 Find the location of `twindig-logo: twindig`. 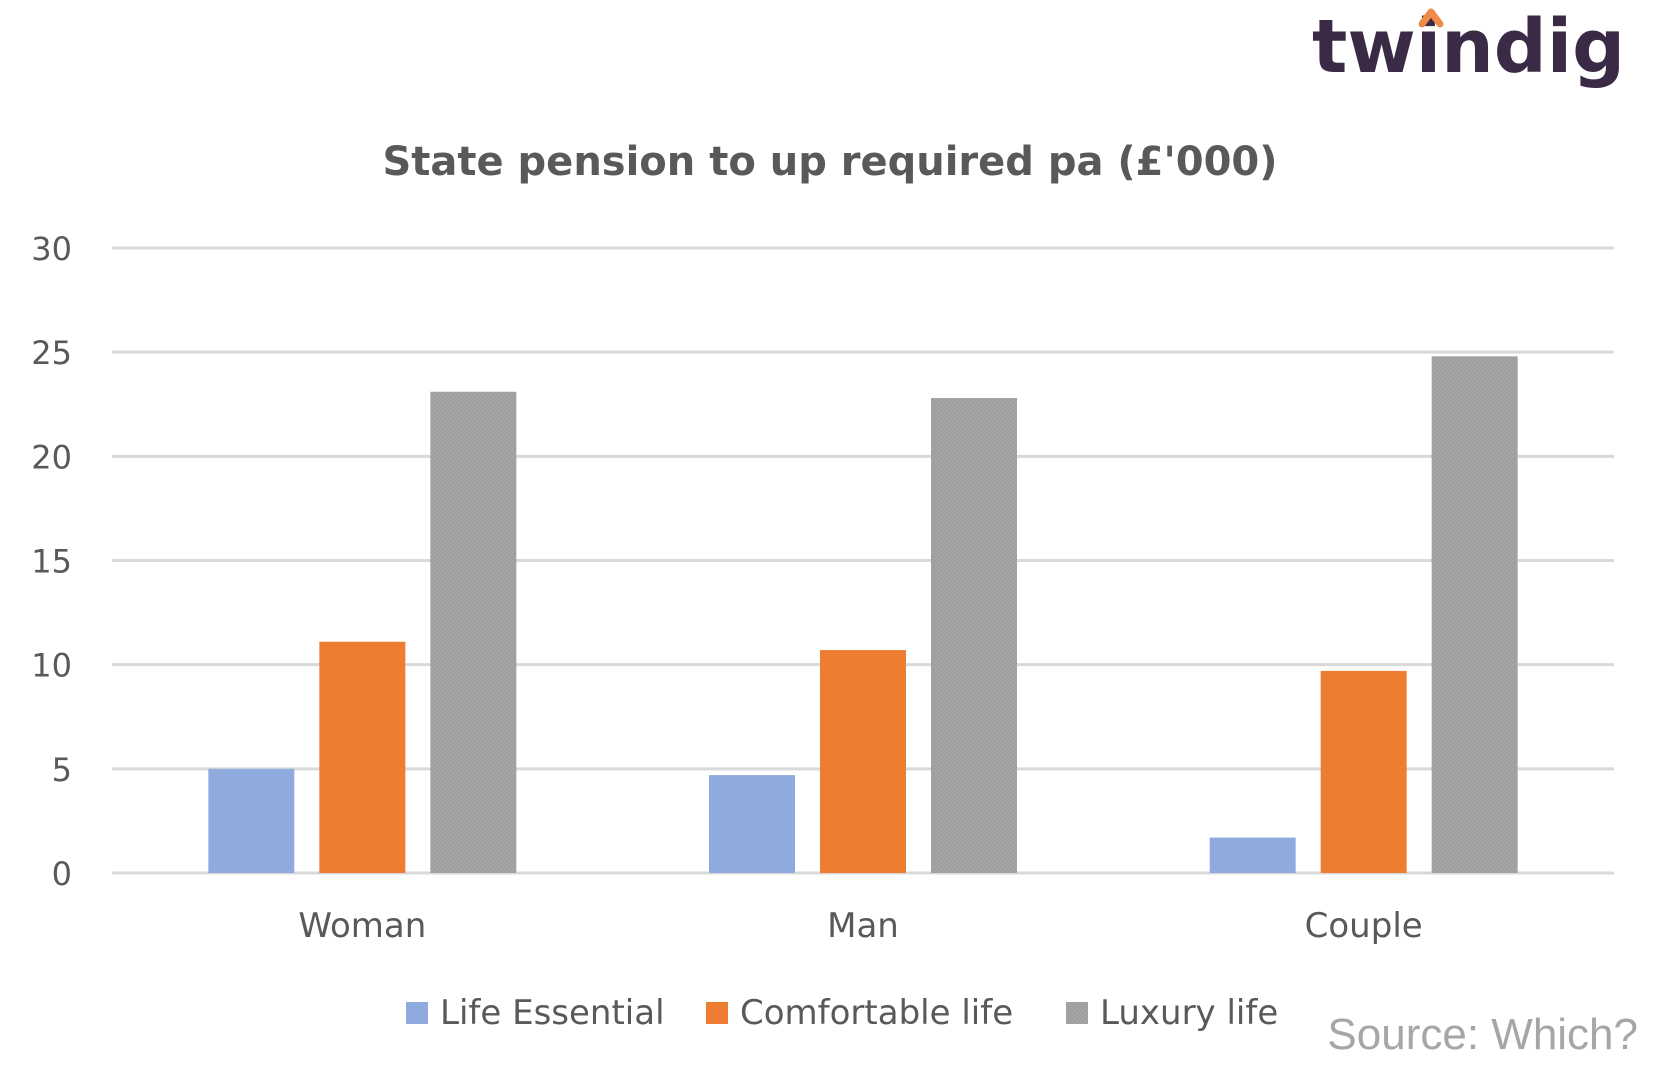

twindig-logo: twindig is located at coordinates (1468, 47).